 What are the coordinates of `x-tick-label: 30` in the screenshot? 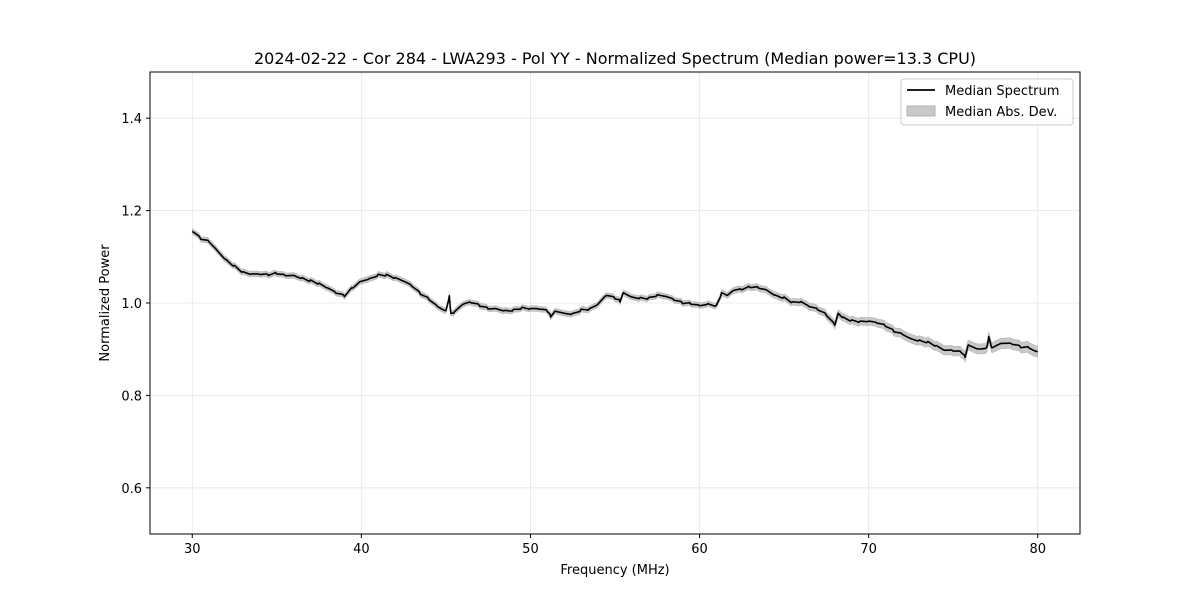 It's located at (192, 549).